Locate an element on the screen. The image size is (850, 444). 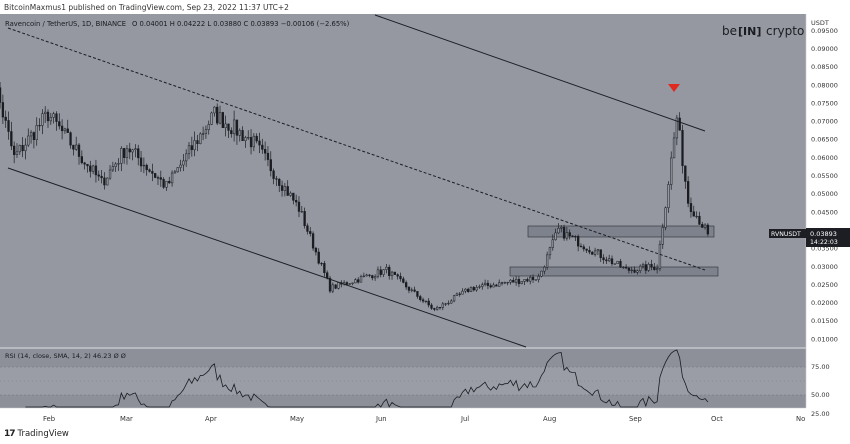
price-axis is located at coordinates (828, 211).